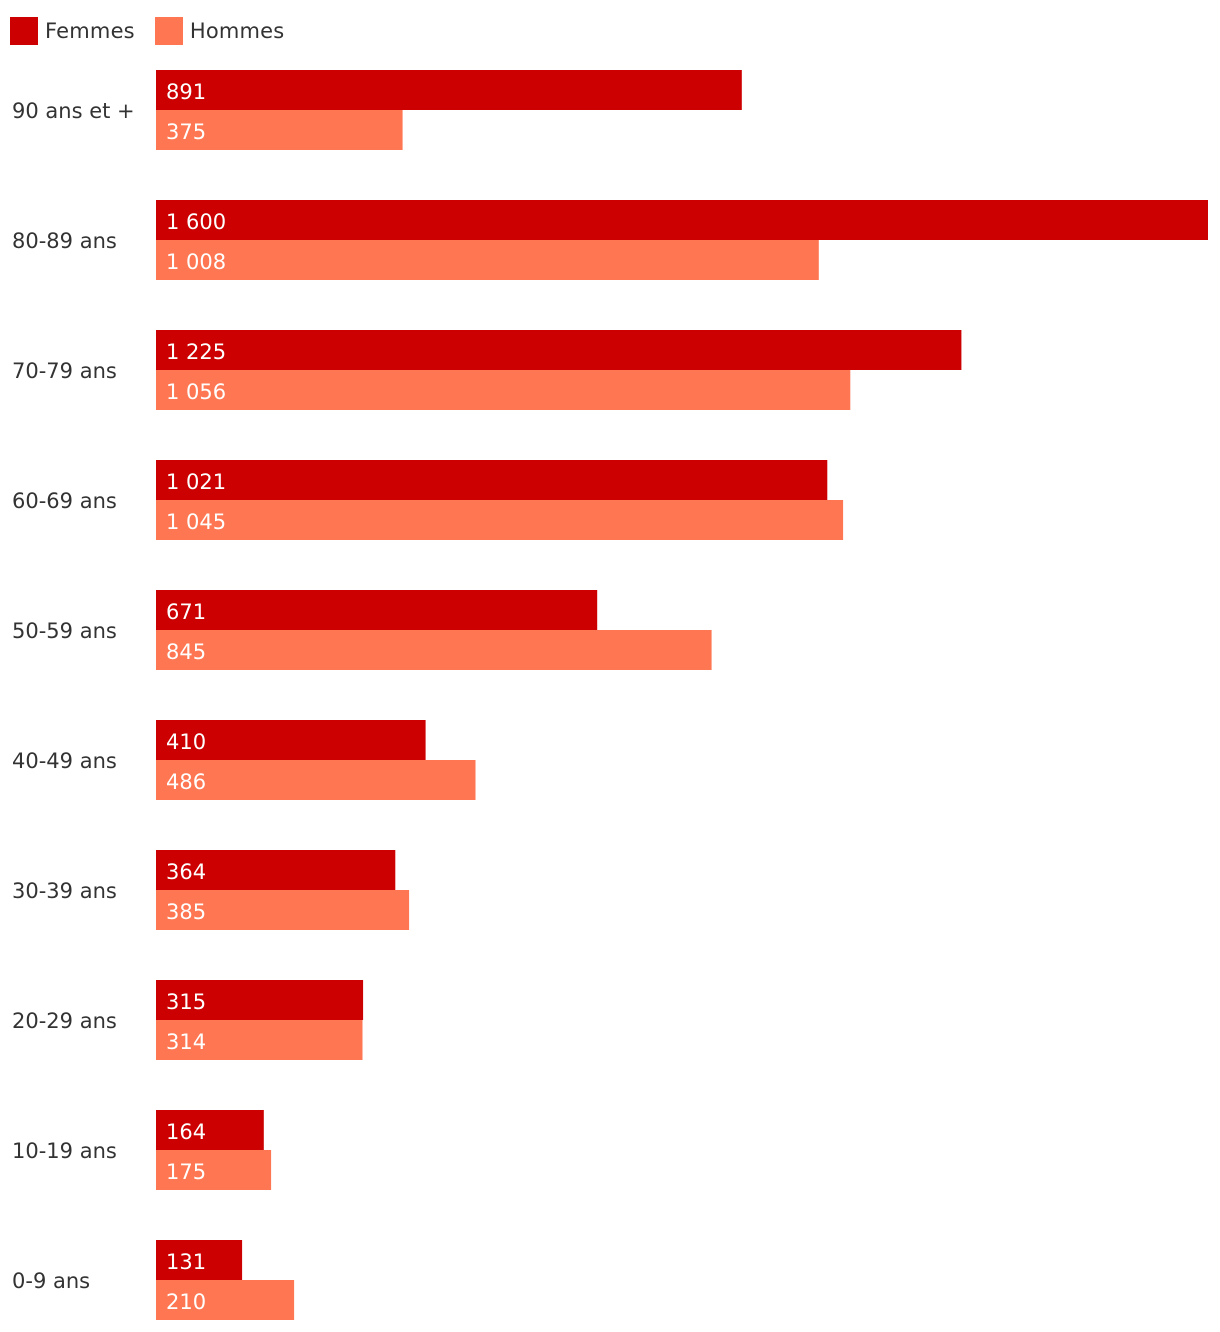 This screenshot has height=1332, width=1220. I want to click on bar-femmes-0-9-ans, so click(199, 1260).